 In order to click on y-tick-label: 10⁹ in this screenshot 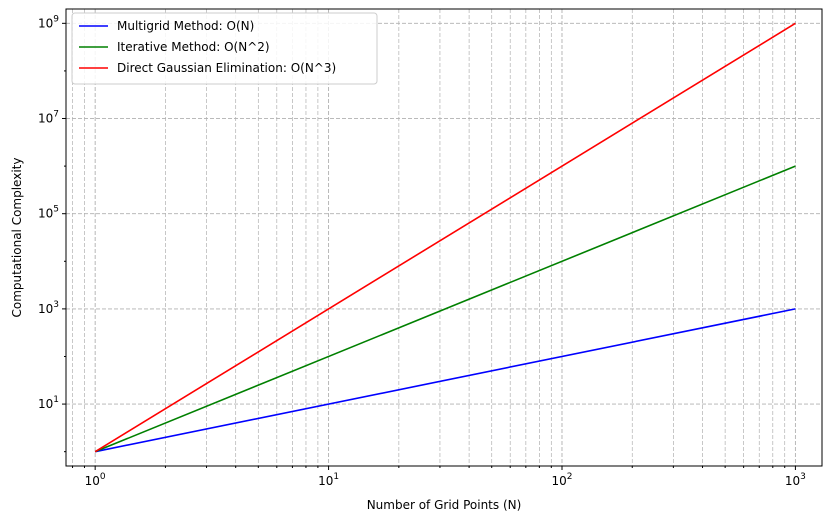, I will do `click(48, 22)`.